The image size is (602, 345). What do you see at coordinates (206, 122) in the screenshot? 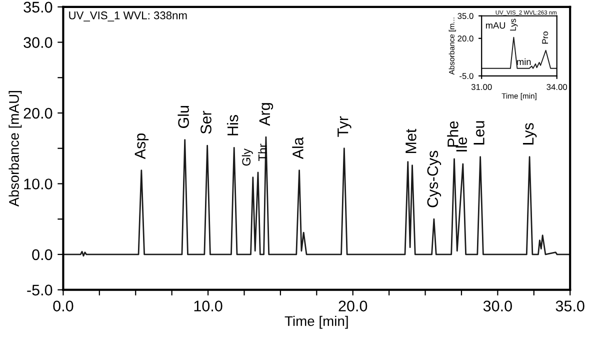
I see `annotation: Ser` at bounding box center [206, 122].